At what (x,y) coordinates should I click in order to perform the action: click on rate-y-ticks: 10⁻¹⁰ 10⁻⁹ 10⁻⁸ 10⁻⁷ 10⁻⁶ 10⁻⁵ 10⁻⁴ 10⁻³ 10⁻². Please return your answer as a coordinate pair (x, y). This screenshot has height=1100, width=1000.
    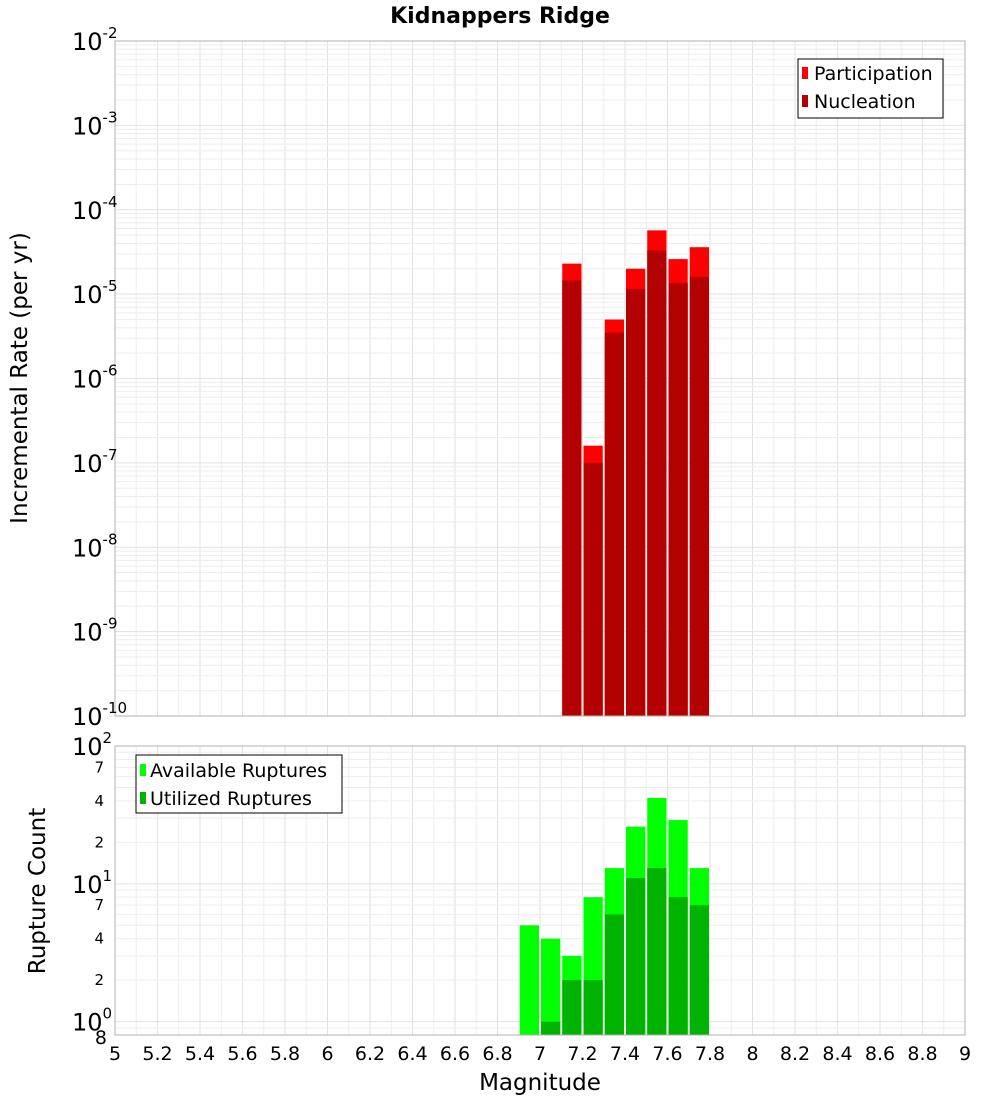
    Looking at the image, I should click on (99, 377).